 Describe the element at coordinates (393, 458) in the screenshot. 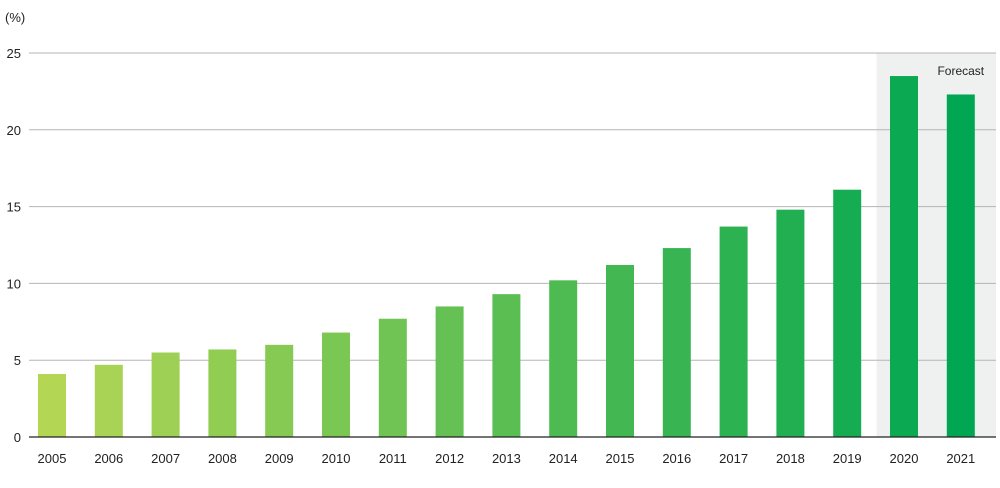

I see `x-tick-label: 2011` at that location.